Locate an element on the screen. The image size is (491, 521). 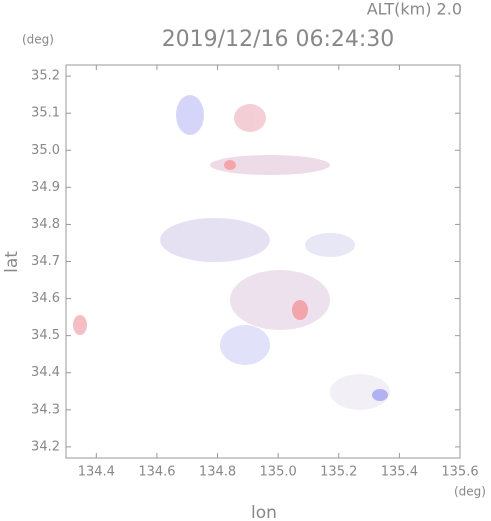
x-unit: (deg) is located at coordinates (470, 492).